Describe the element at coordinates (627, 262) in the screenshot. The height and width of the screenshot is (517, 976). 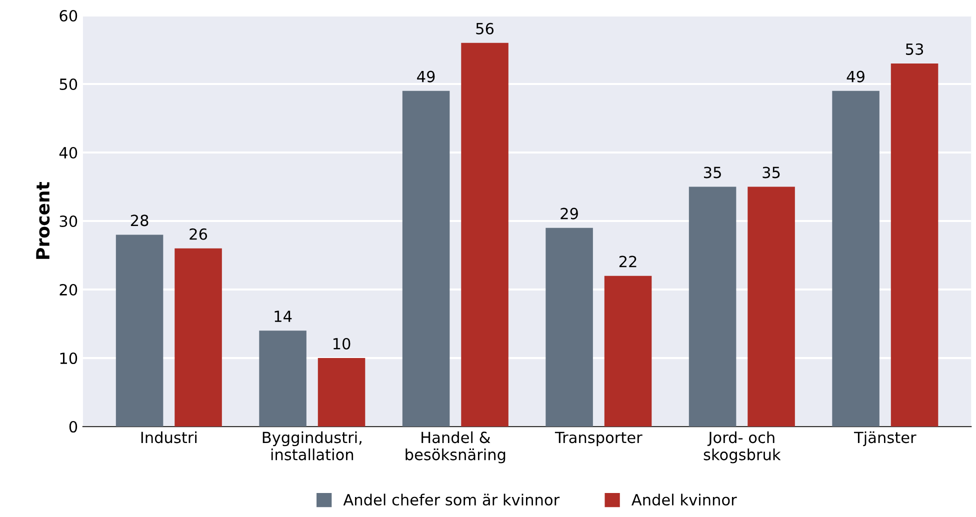
I see `data-label: 22` at that location.